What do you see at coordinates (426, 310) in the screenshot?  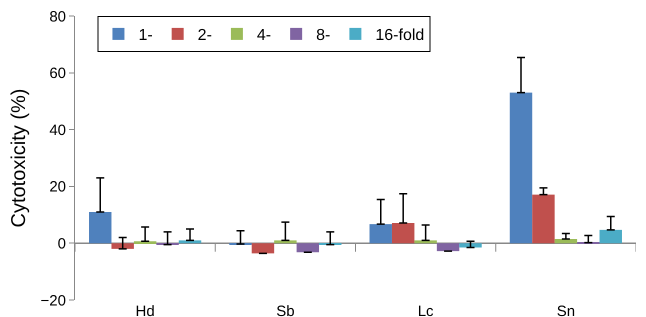 I see `x-tick-label: Lc` at bounding box center [426, 310].